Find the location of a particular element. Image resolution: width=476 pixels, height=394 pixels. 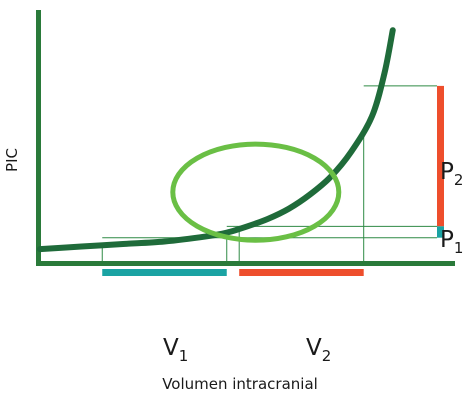

v2-label: V2 is located at coordinates (318, 350).